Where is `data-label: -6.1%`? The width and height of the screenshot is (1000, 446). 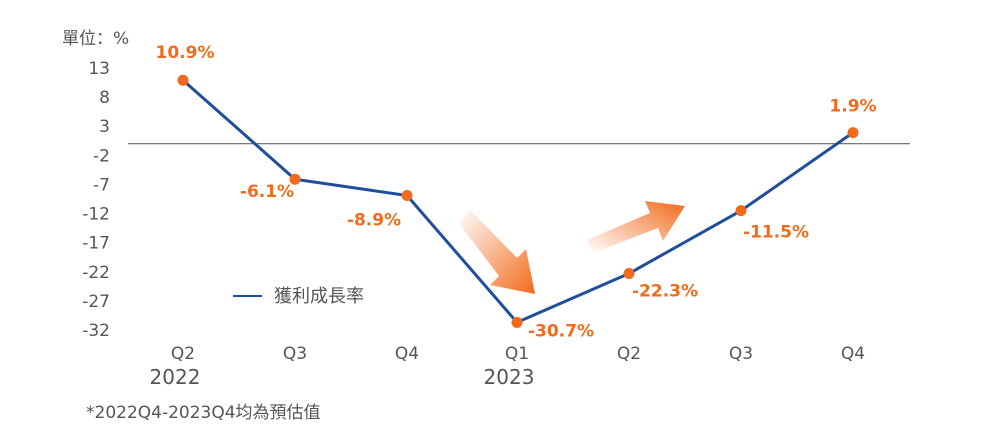 data-label: -6.1% is located at coordinates (267, 192).